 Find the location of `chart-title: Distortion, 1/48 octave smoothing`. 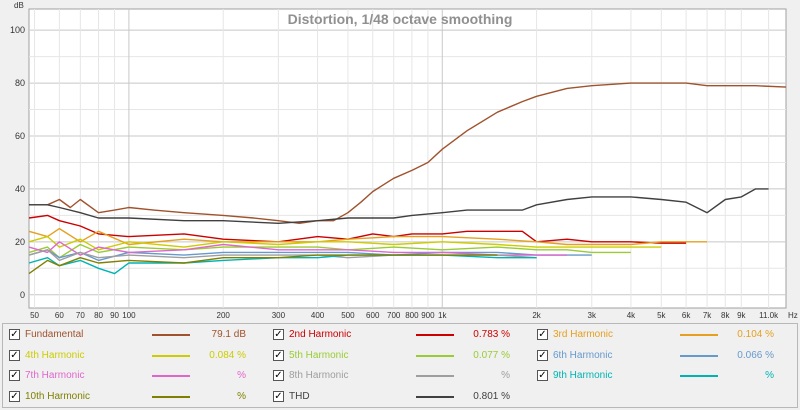

chart-title: Distortion, 1/48 octave smoothing is located at coordinates (400, 19).